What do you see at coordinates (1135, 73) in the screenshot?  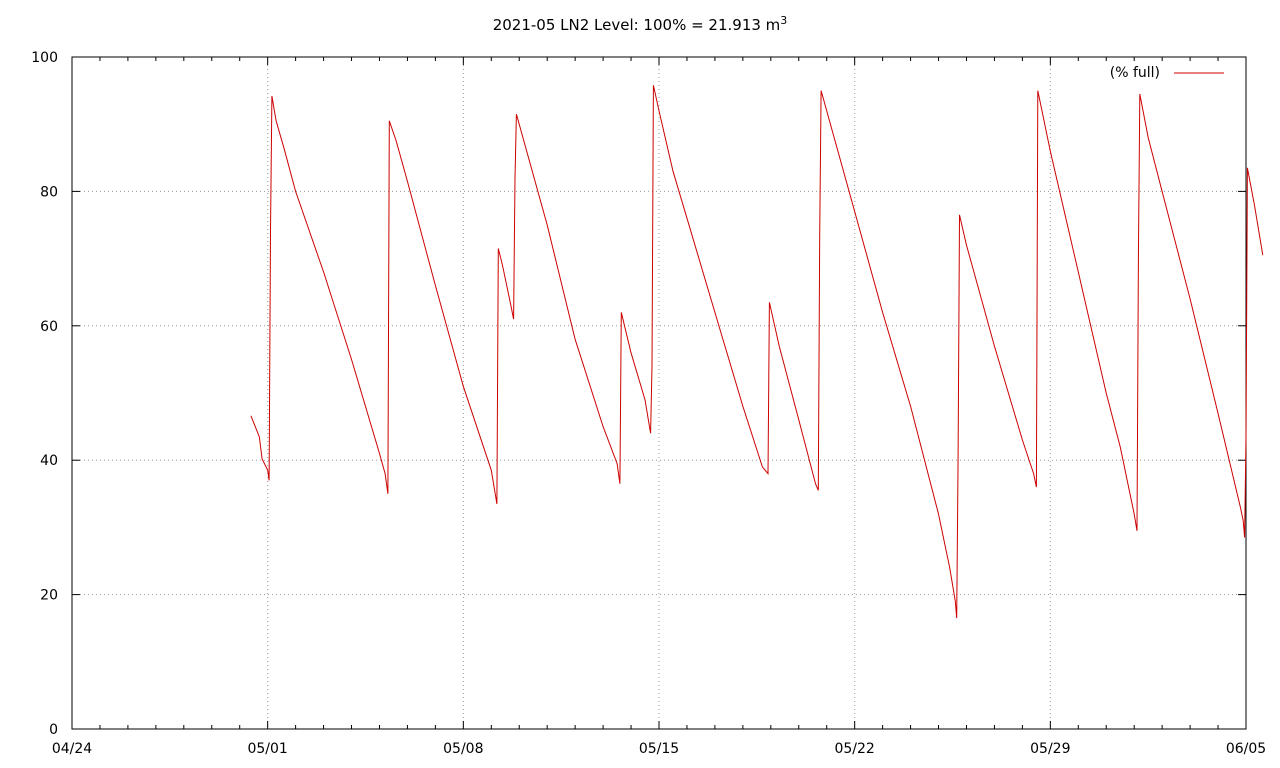 I see `legend-label: (% full)` at bounding box center [1135, 73].